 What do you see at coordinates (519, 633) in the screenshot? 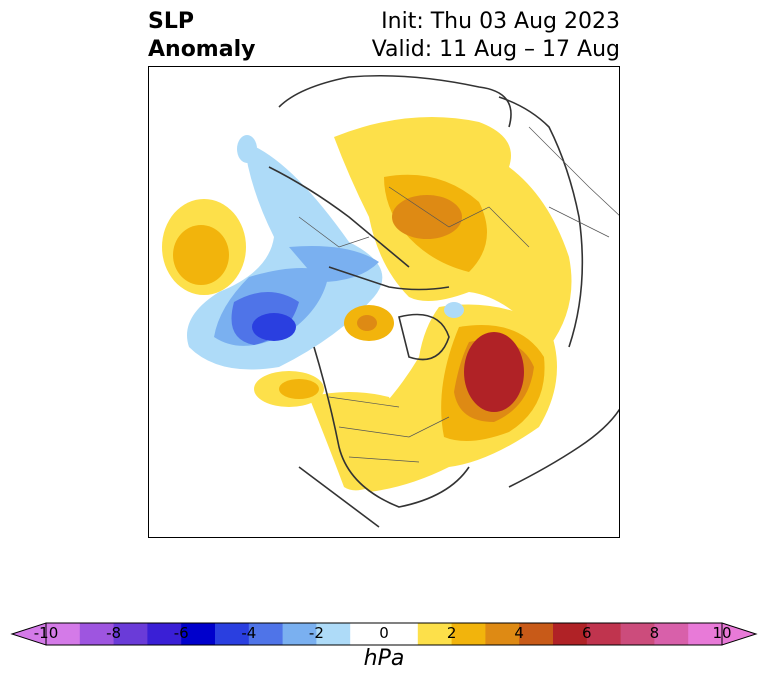
I see `colorbar-tick-label: 4` at bounding box center [519, 633].